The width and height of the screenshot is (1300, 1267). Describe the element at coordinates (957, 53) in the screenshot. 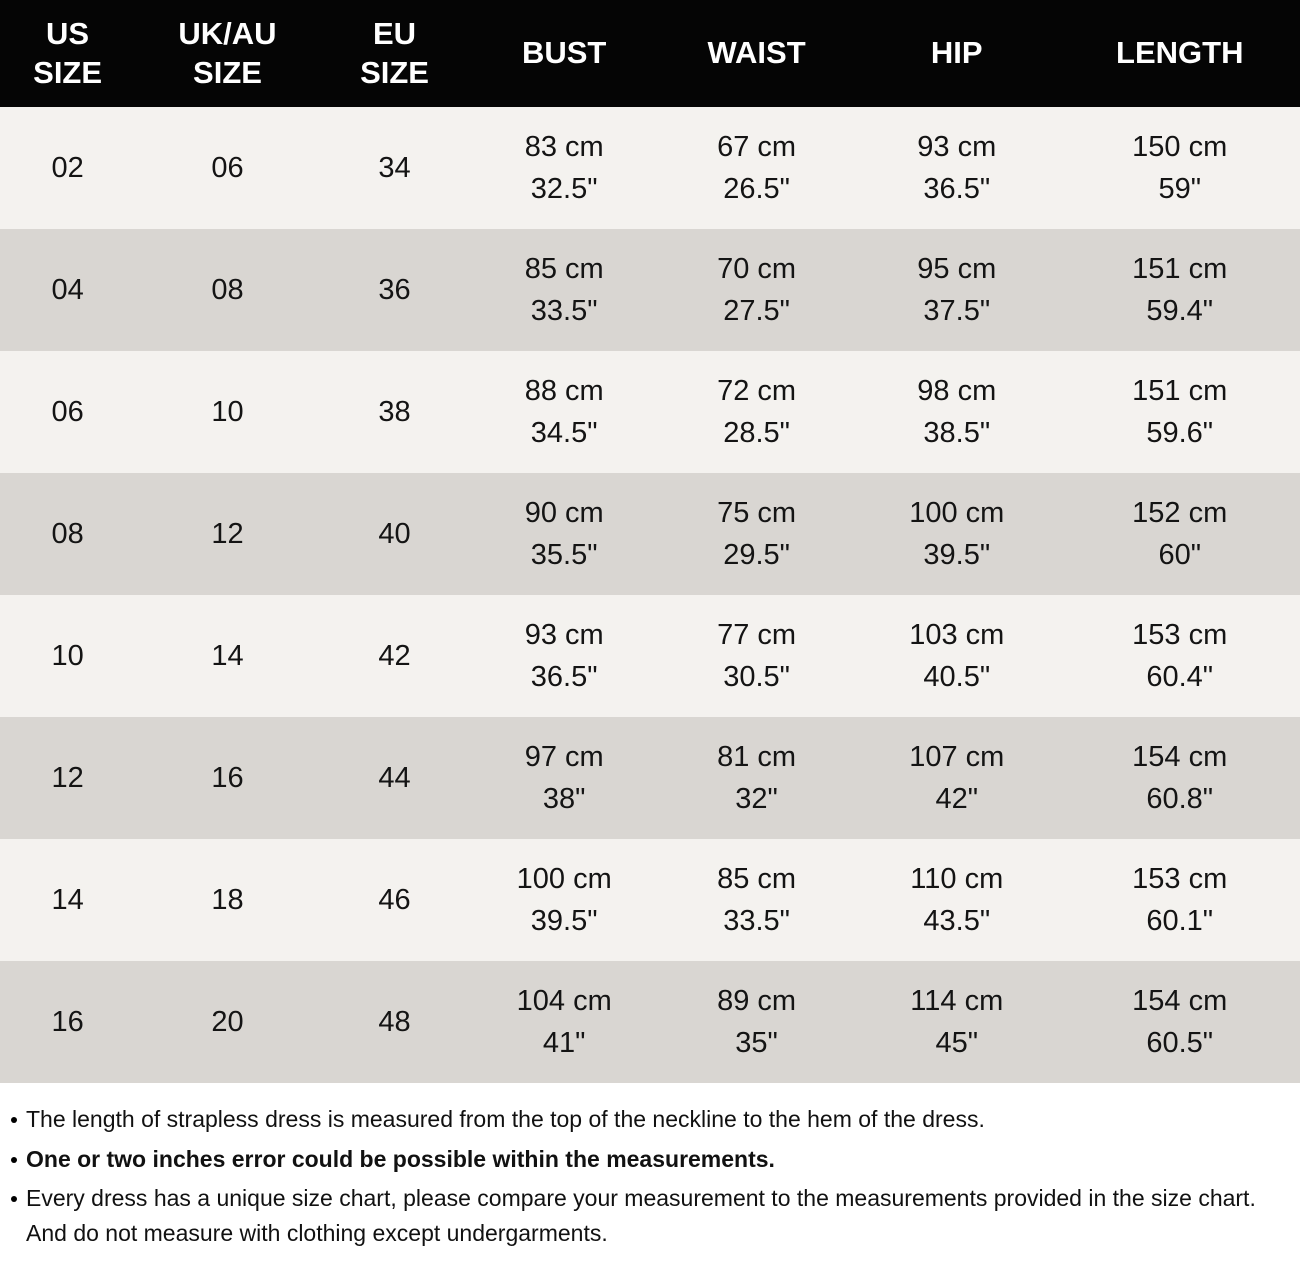

I see `header-cell-hip: HIP` at that location.